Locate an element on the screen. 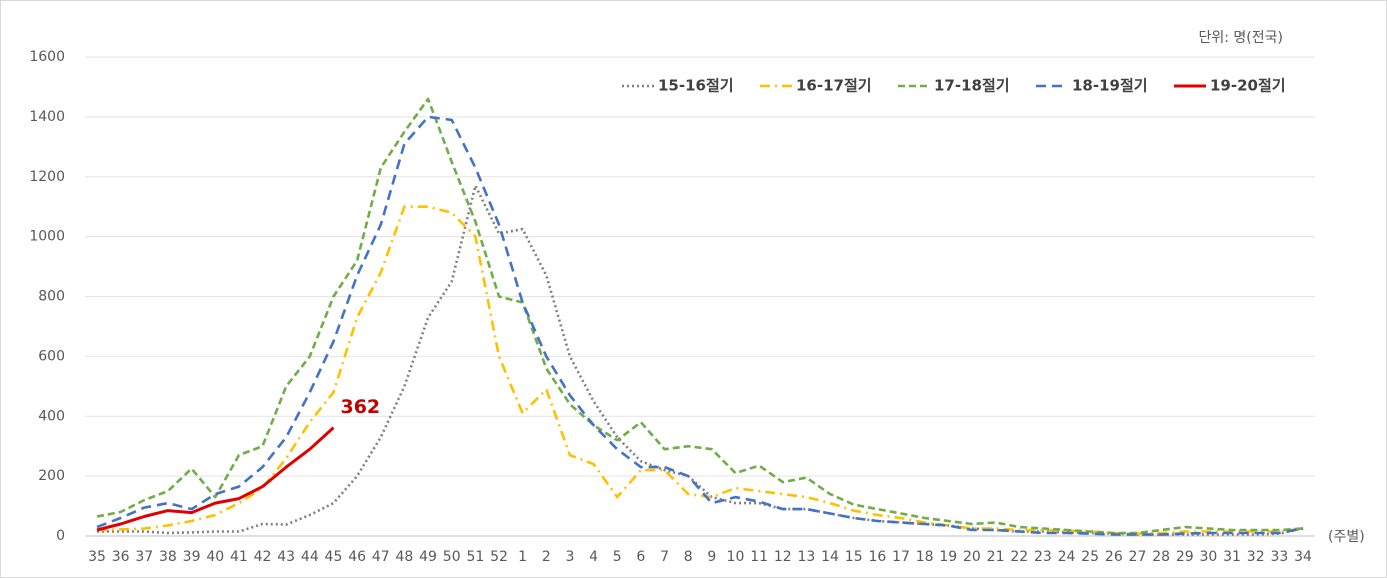 This screenshot has width=1387, height=578. x-tick-label: 37 is located at coordinates (144, 557).